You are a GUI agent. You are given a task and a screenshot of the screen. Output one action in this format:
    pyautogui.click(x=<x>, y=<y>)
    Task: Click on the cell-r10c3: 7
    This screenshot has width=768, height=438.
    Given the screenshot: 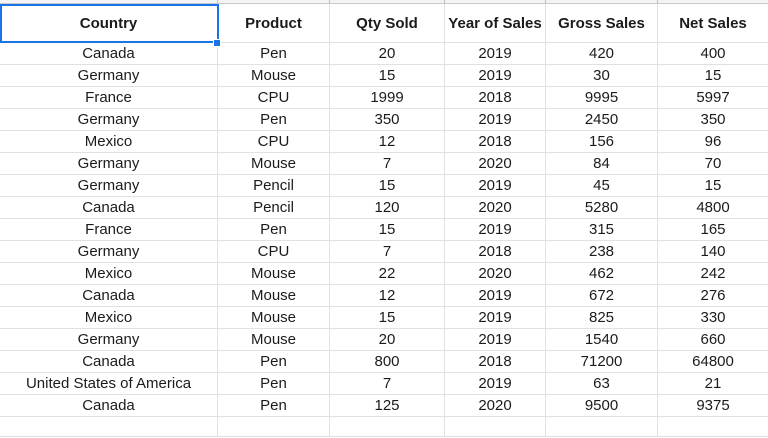 What is the action you would take?
    pyautogui.click(x=387, y=252)
    